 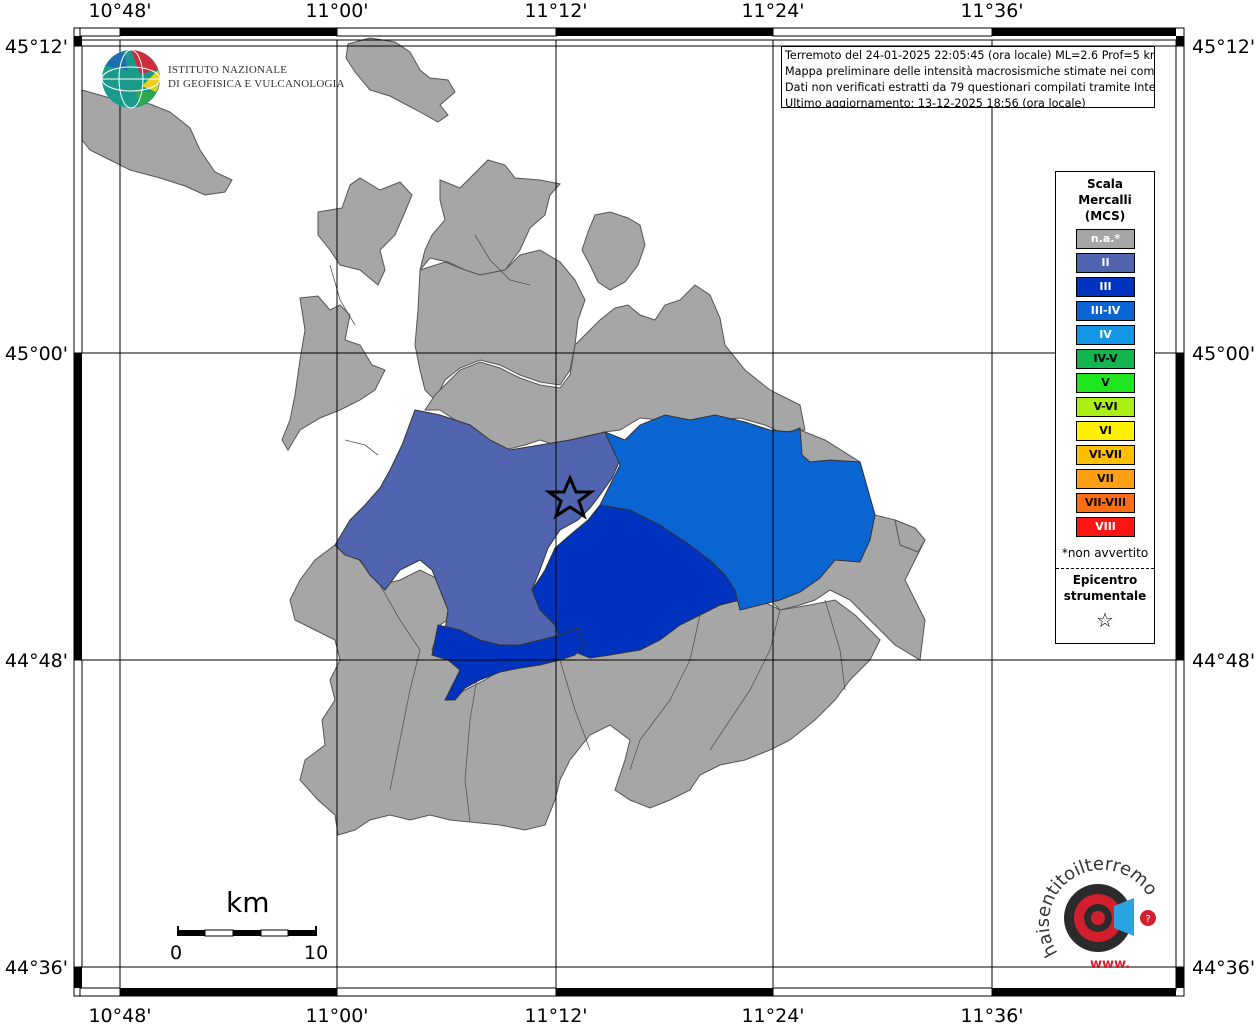 I want to click on legend-item: VI-VII, so click(x=1105, y=455).